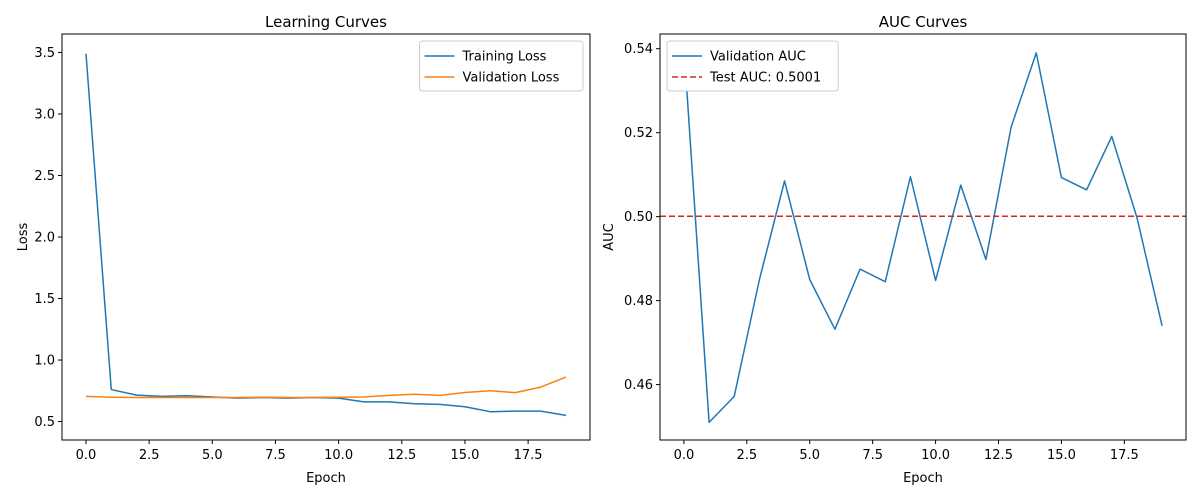 This screenshot has height=500, width=1200. What do you see at coordinates (638, 217) in the screenshot?
I see `y-tick-label: 0.50` at bounding box center [638, 217].